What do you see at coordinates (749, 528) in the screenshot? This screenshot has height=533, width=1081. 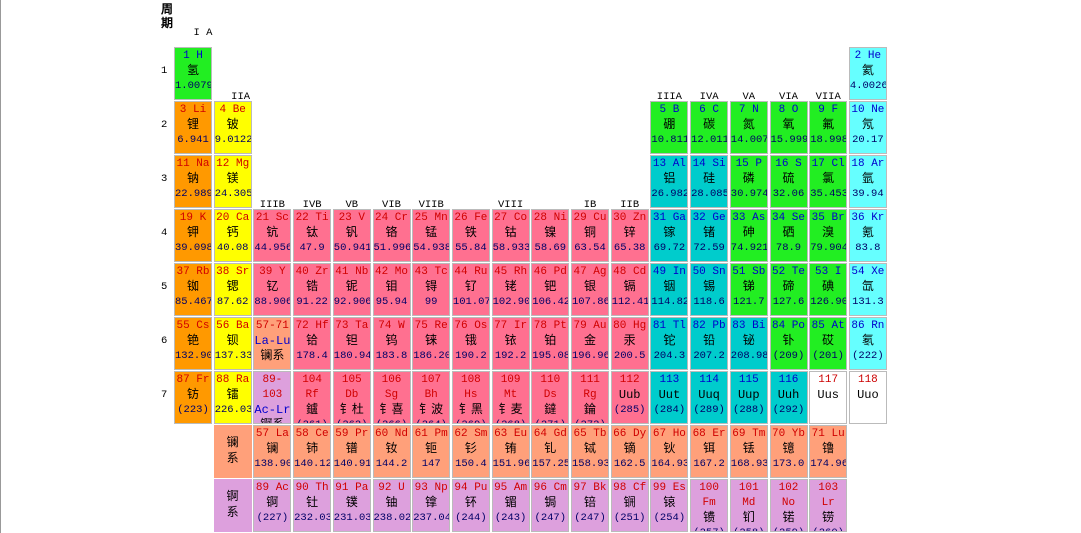 I see `atomic-mass: (258)` at bounding box center [749, 528].